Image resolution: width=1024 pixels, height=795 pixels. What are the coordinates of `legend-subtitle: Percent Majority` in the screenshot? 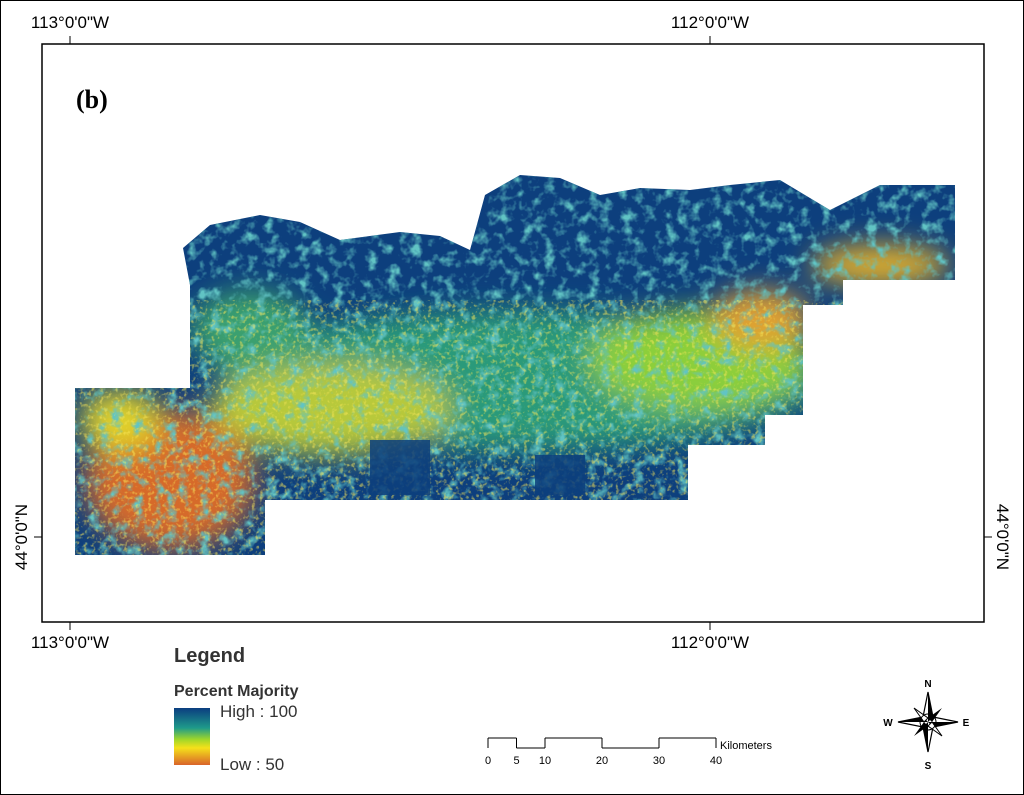 It's located at (236, 691).